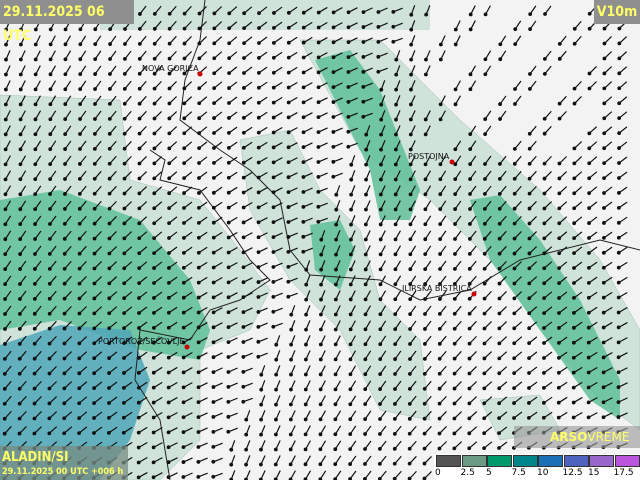 The width and height of the screenshot is (640, 480). Describe the element at coordinates (623, 473) in the screenshot. I see `legend-label: 17.5` at that location.